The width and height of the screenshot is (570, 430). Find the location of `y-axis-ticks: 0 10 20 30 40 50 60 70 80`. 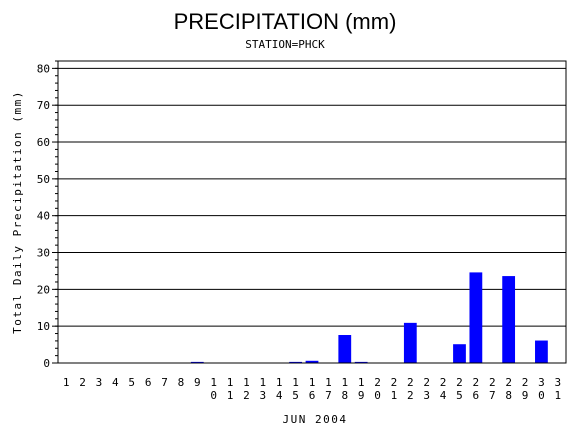

y-axis-ticks: 0 10 20 30 40 50 60 70 80 is located at coordinates (47, 215).